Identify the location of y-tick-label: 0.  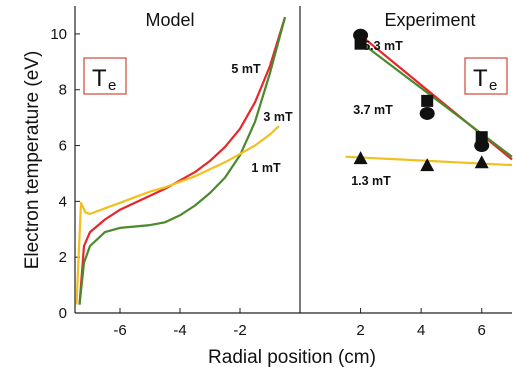
(63, 313).